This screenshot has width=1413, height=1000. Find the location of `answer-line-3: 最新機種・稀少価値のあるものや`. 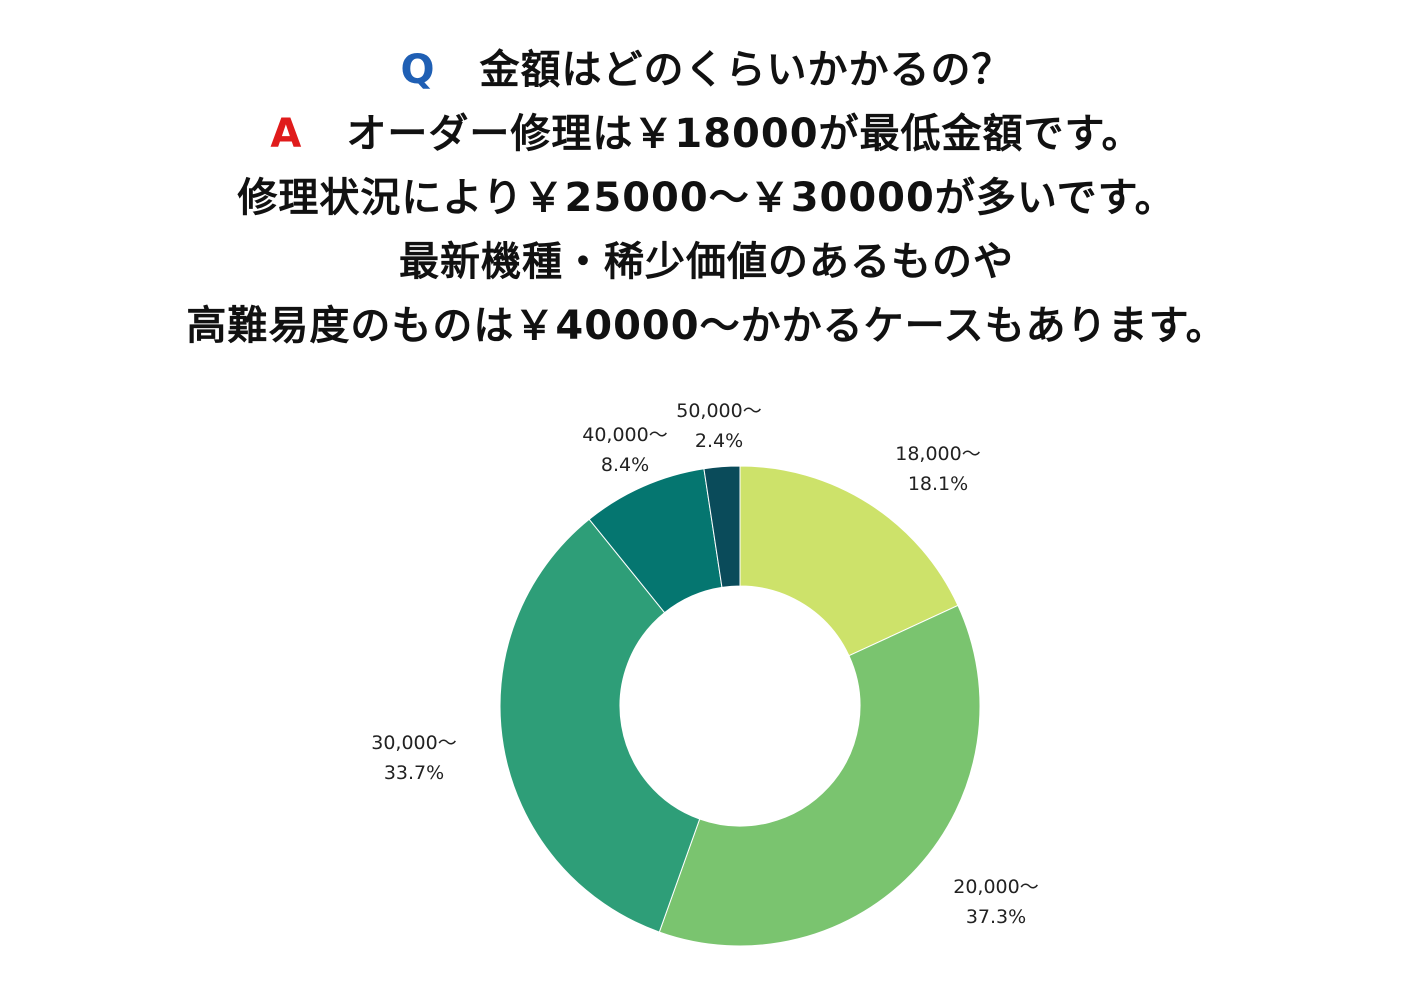

answer-line-3: 最新機種・稀少価値のあるものや is located at coordinates (706, 262).